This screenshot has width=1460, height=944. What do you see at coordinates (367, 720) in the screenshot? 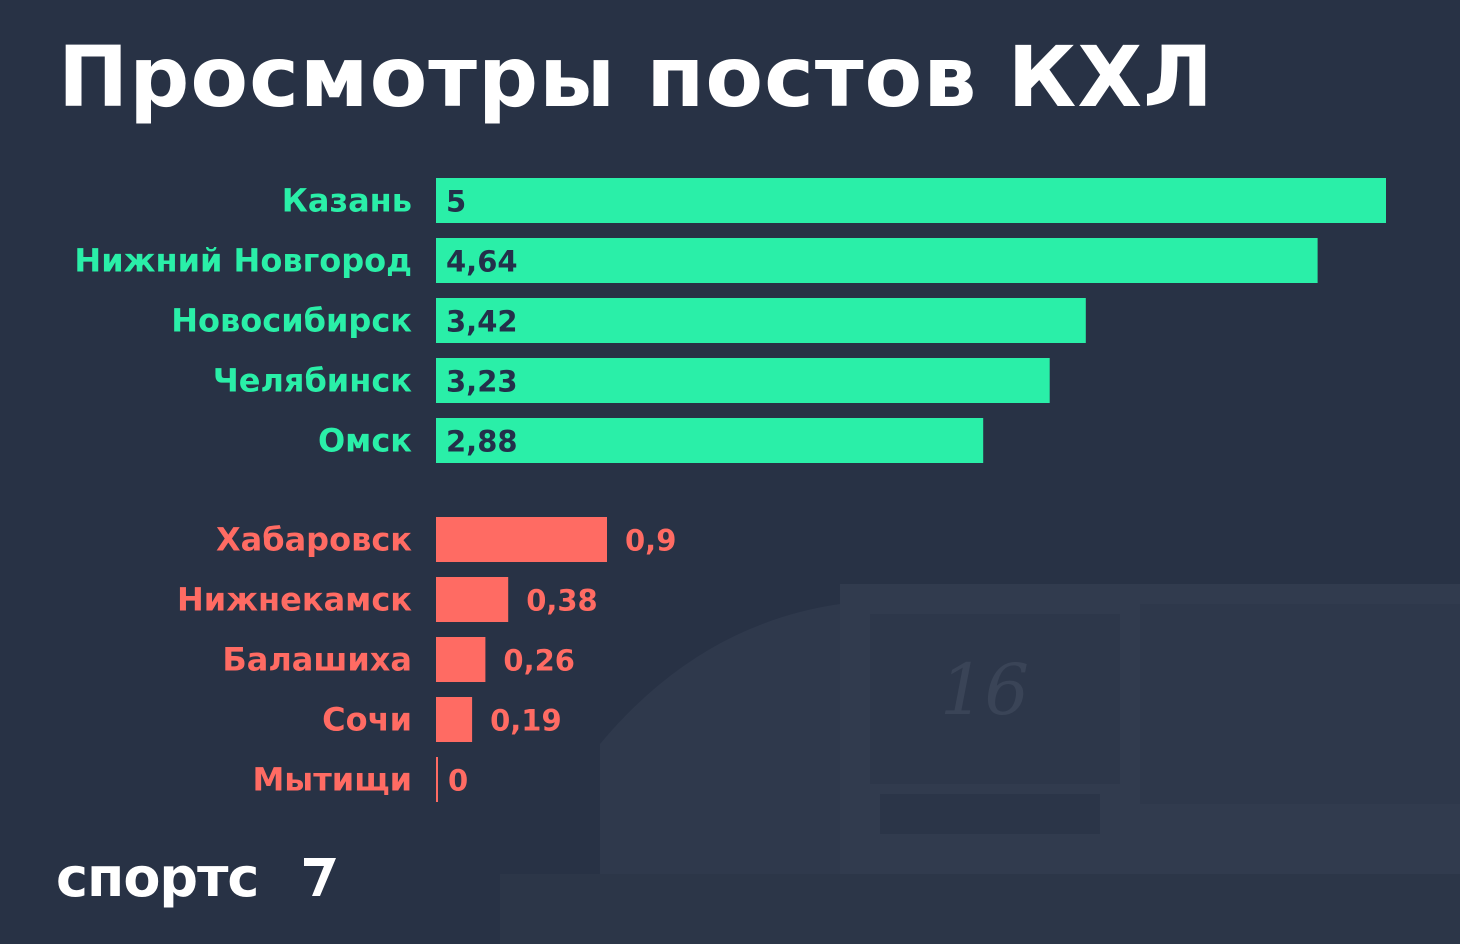
I see `category-label-bottom-3: Сочи` at bounding box center [367, 720].